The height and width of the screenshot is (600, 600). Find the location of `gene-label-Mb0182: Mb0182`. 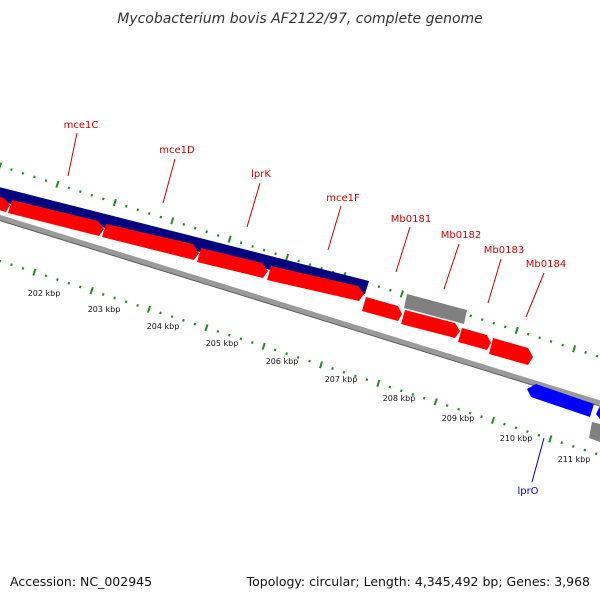

gene-label-Mb0182: Mb0182 is located at coordinates (461, 235).